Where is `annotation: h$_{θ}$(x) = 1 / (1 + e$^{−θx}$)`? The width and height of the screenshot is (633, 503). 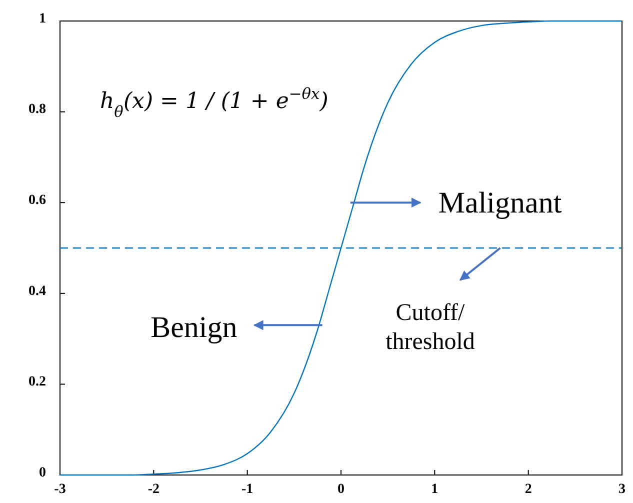 annotation: h$_{θ}$(x) = 1 / (1 + e$^{−θx}$) is located at coordinates (214, 103).